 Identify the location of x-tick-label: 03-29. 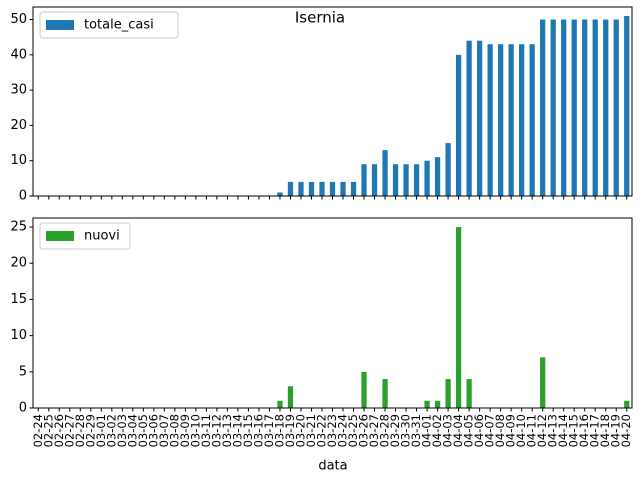
(395, 430).